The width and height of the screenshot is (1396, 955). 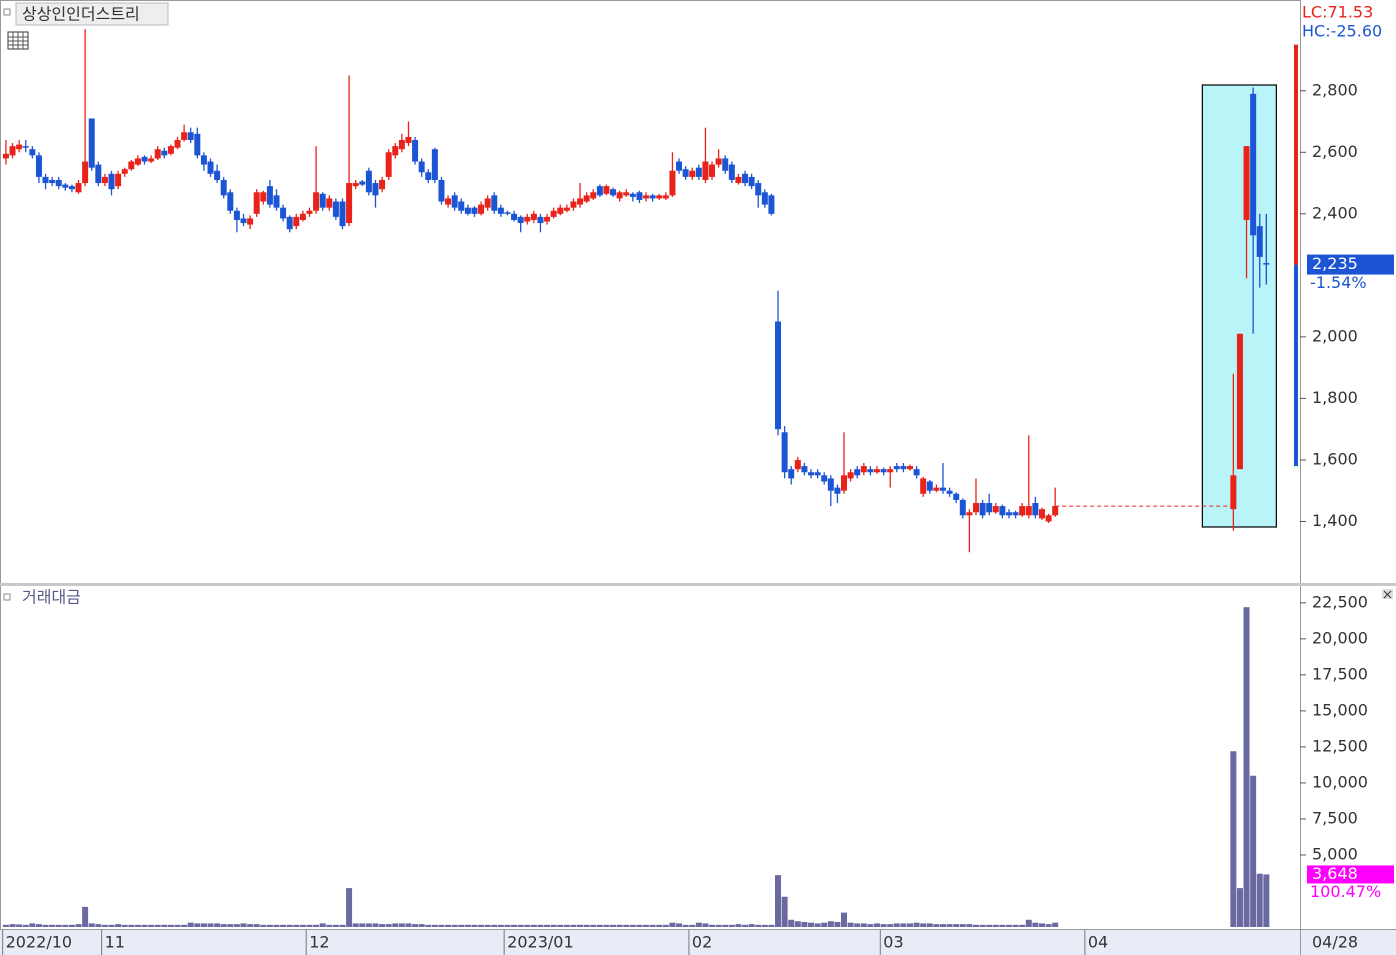 What do you see at coordinates (1340, 637) in the screenshot?
I see `y-tick-label: 20,000` at bounding box center [1340, 637].